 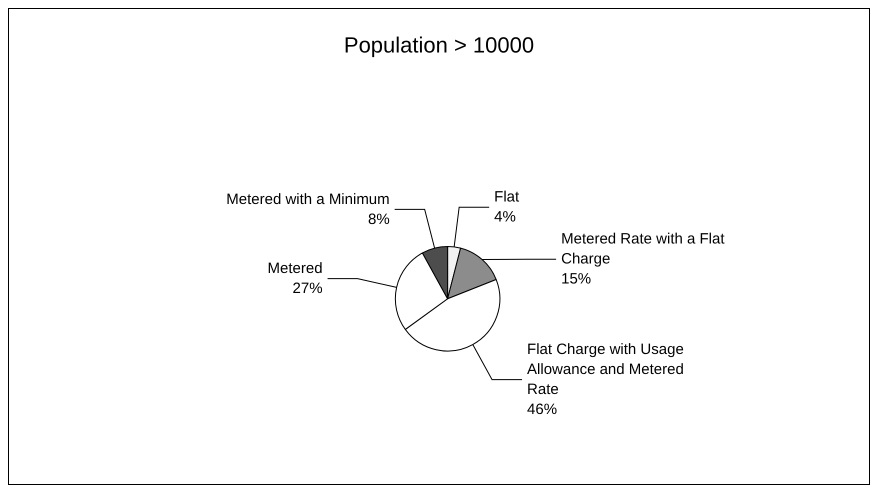 I want to click on data-label: 4%, so click(x=505, y=217).